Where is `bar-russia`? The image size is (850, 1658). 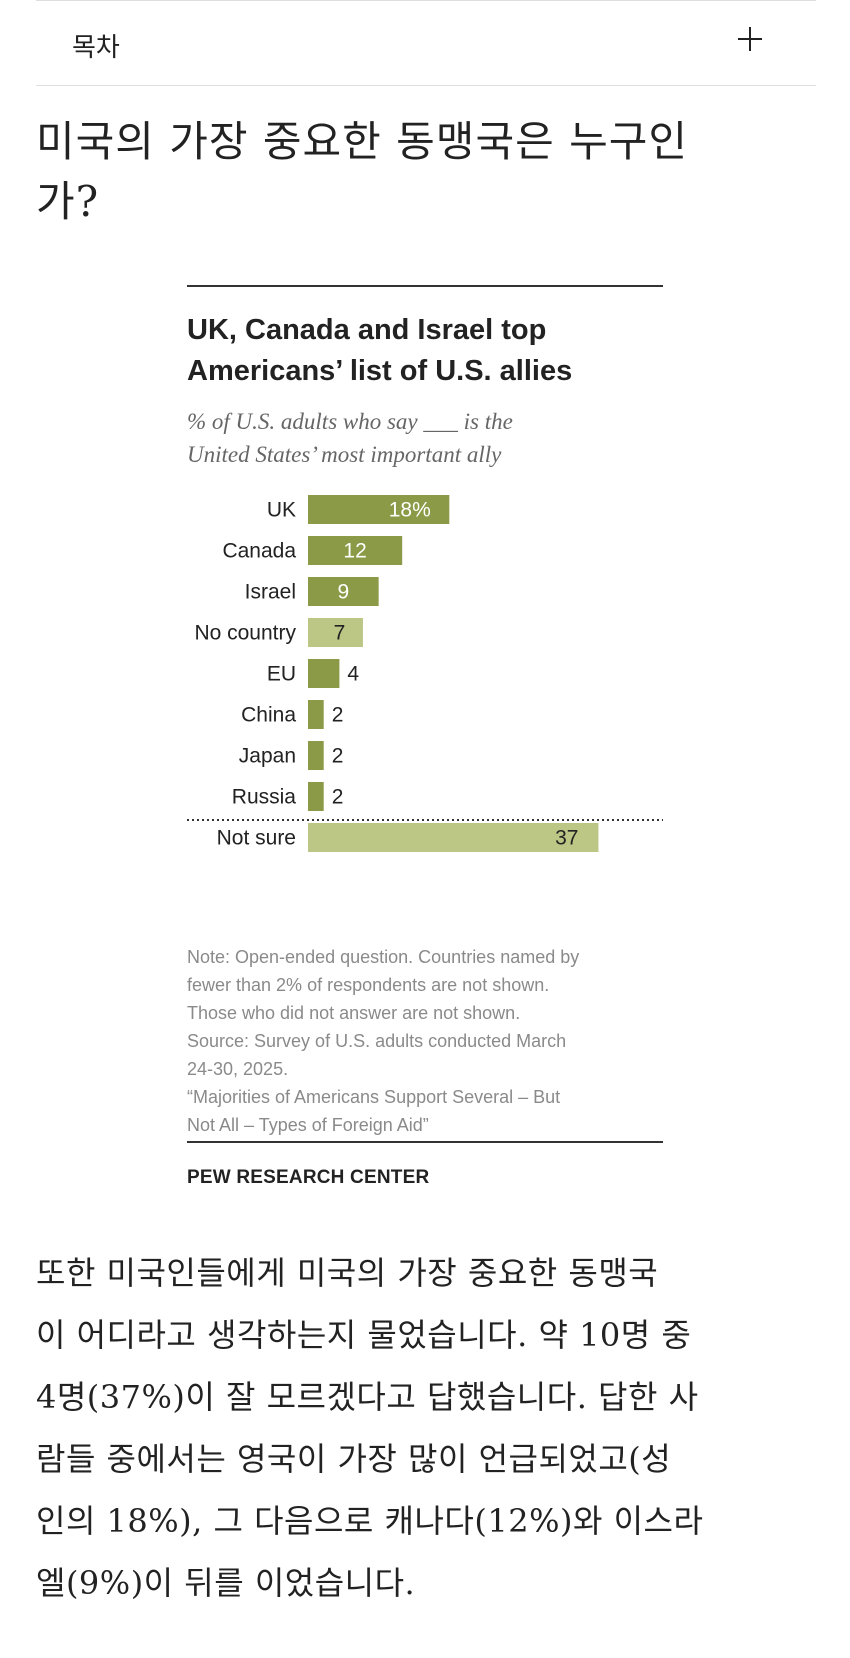 bar-russia is located at coordinates (316, 796).